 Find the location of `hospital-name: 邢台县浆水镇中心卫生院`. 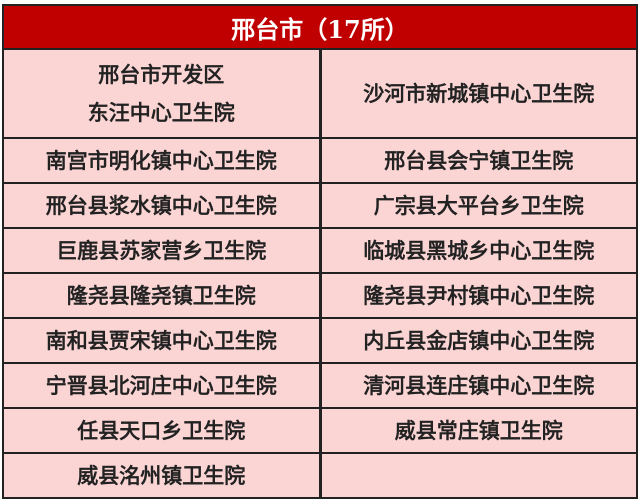

hospital-name: 邢台县浆水镇中心卫生院 is located at coordinates (161, 205).